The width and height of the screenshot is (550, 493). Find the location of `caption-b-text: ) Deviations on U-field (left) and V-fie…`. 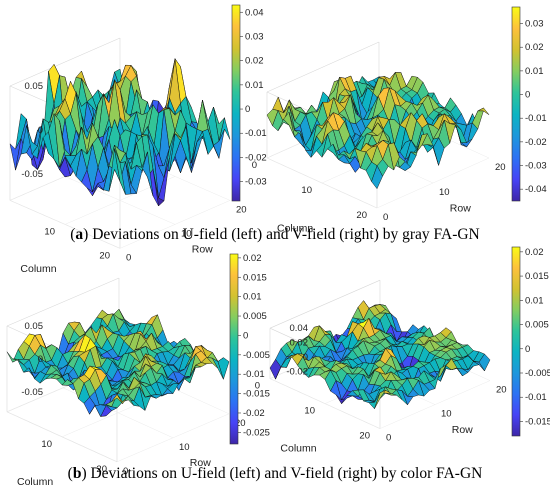

caption-b-text: ) Deviations on U-field (left) and V-fie… is located at coordinates (282, 473).